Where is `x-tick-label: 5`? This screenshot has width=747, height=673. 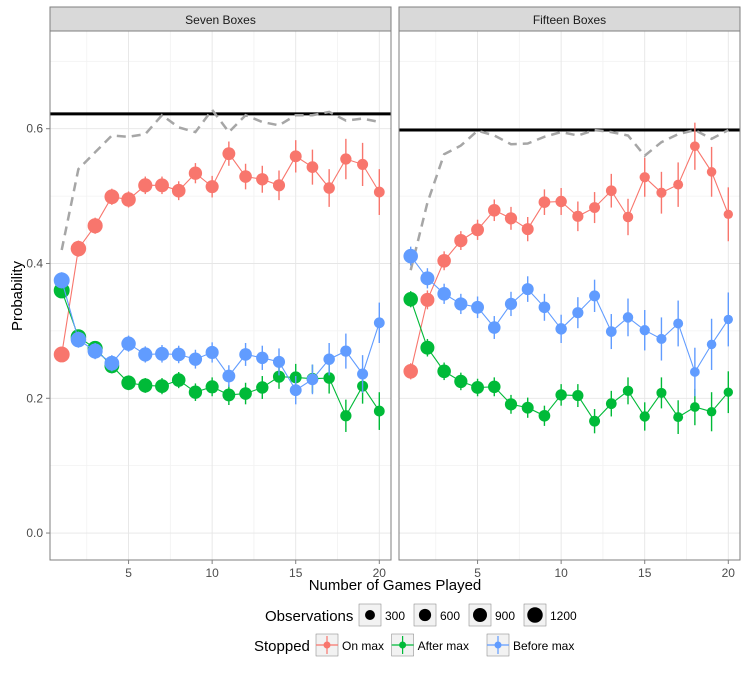 x-tick-label: 5 is located at coordinates (477, 573).